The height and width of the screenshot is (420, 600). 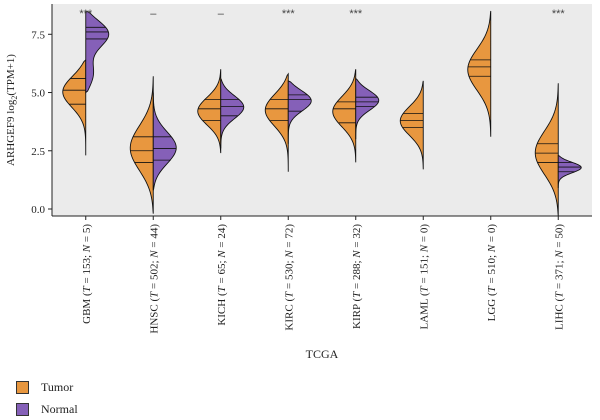 I want to click on legend-label-tumor: Tumor, so click(x=57, y=386).